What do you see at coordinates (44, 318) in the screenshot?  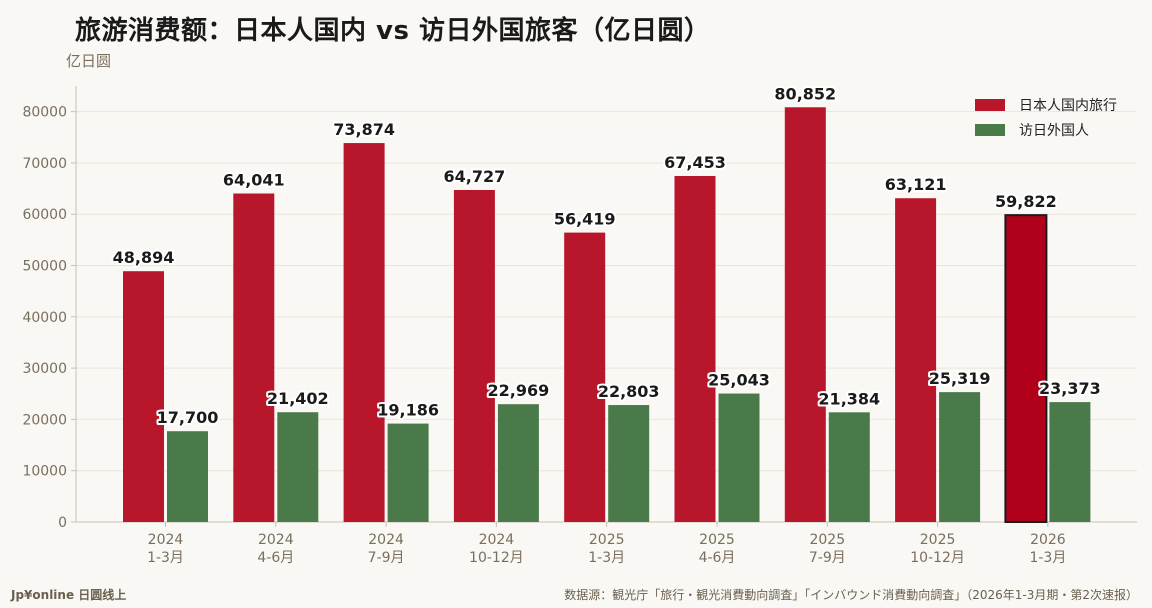 I see `y-tick-label: 40000` at bounding box center [44, 318].